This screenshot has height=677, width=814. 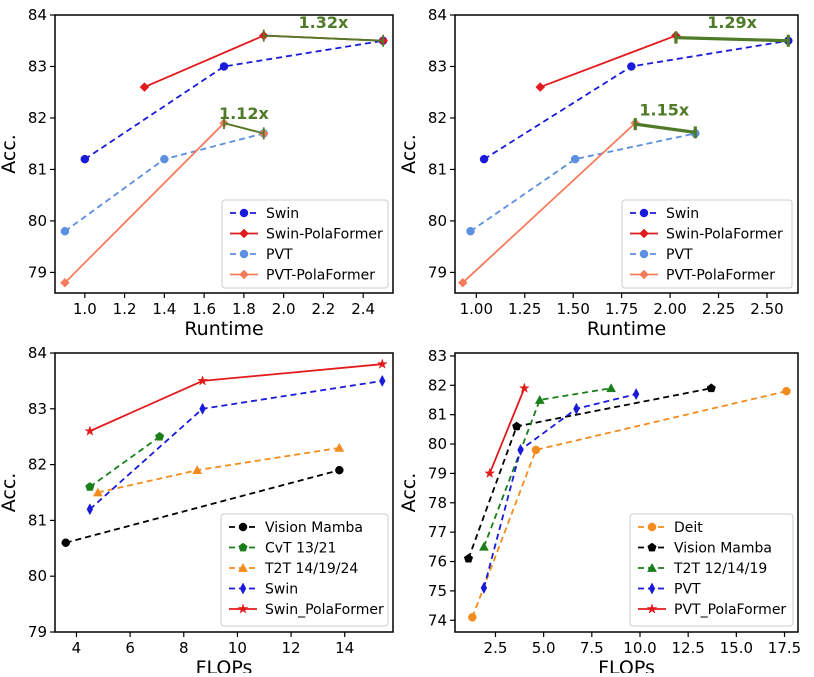 I want to click on x-tick-label: 1.50, so click(x=573, y=309).